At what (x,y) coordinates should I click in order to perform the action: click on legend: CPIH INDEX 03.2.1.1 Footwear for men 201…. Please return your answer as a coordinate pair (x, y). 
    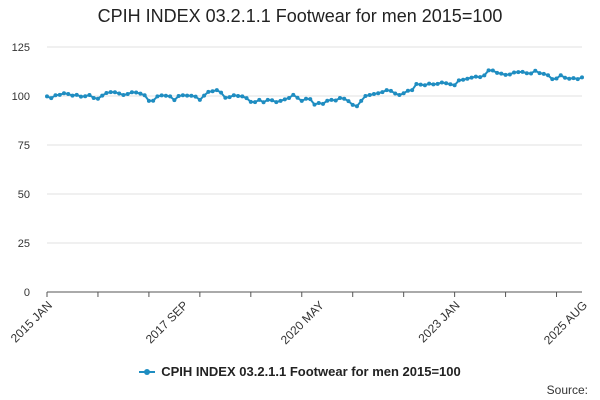
    Looking at the image, I should click on (300, 371).